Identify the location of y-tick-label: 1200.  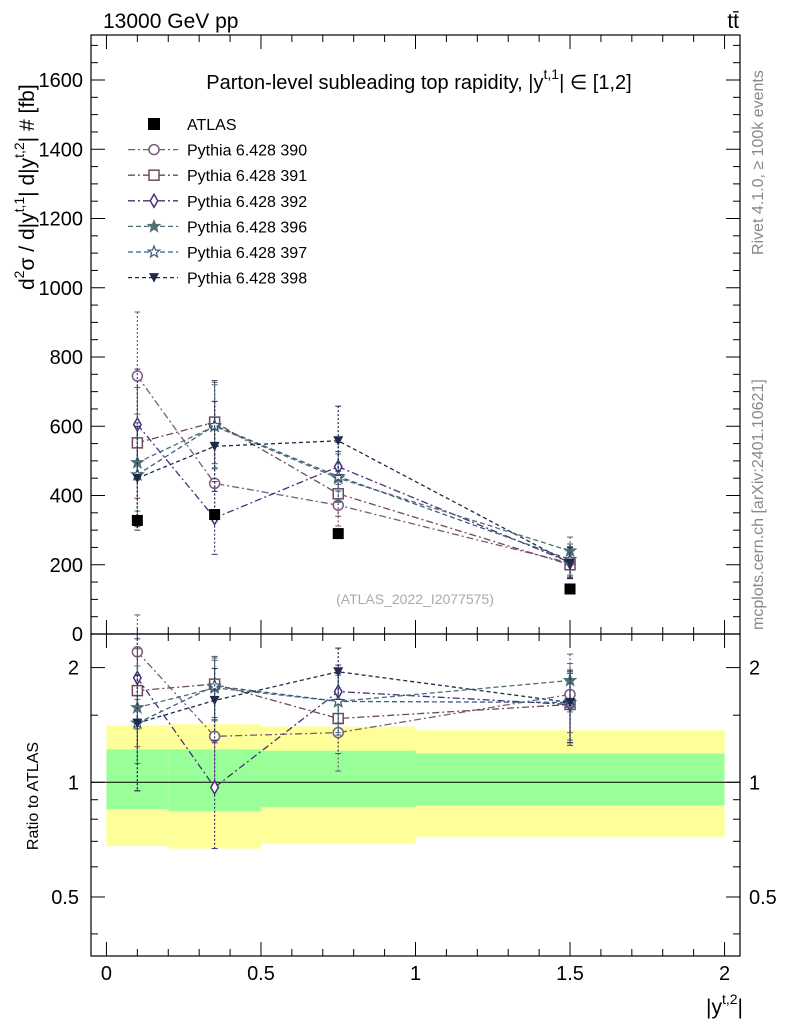
(61, 220).